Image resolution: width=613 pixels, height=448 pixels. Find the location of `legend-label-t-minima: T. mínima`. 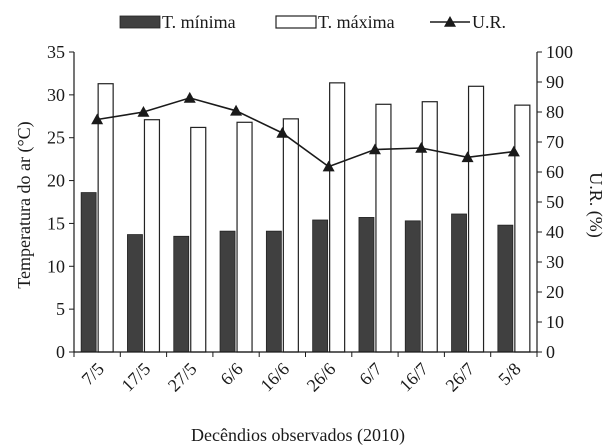

legend-label-t-minima: T. mínima is located at coordinates (199, 22).